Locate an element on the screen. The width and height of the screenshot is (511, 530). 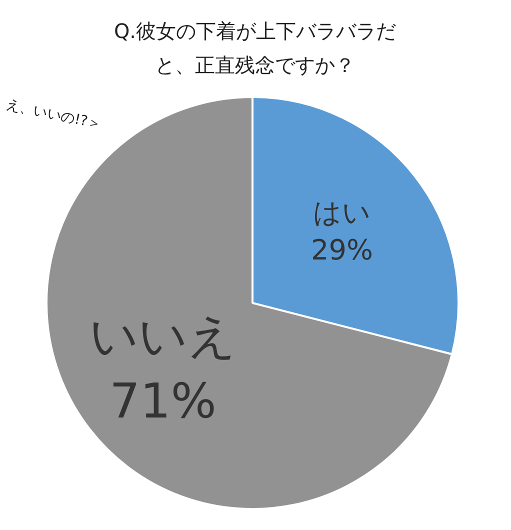
chart-title: Q.彼女の下着が上下バラバラだと、正直残念ですか？ is located at coordinates (255, 48).